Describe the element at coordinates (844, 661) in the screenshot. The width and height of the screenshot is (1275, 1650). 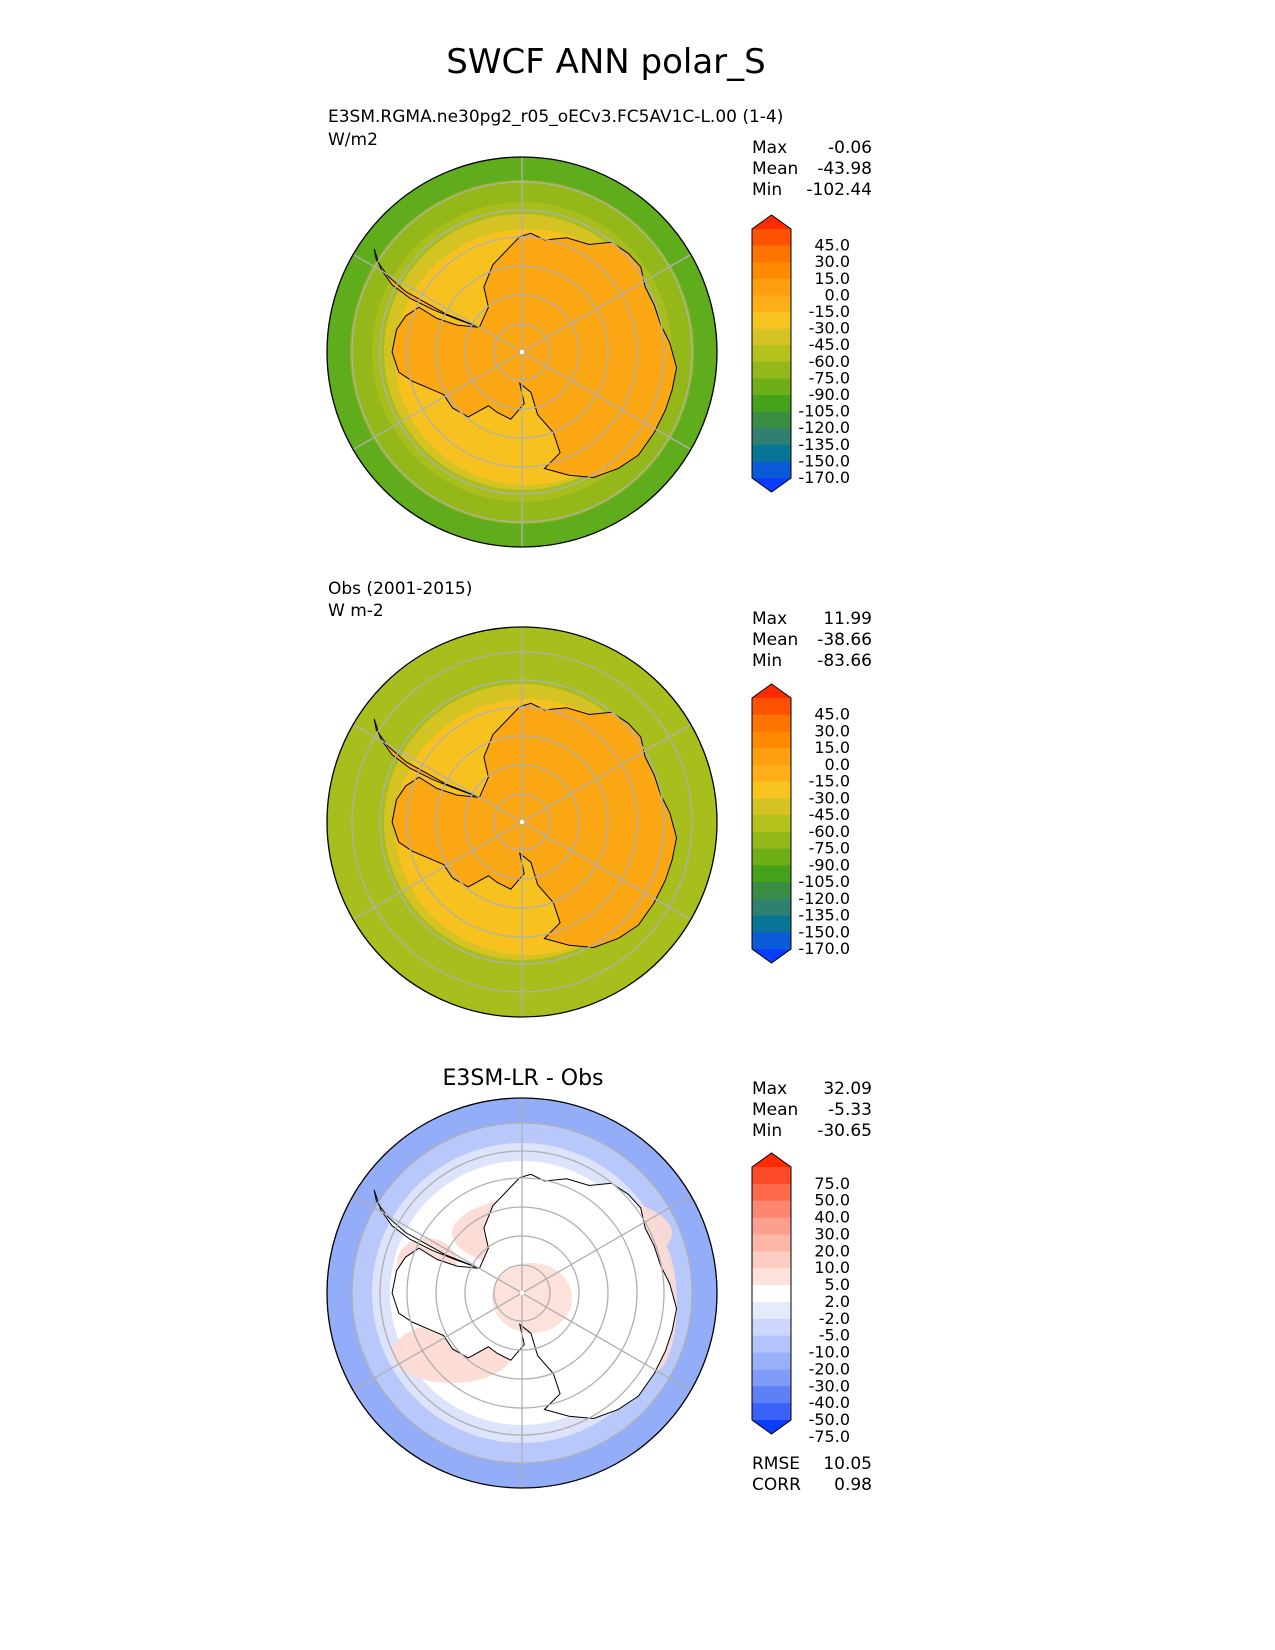
I see `stat-value-min: -83.66` at that location.